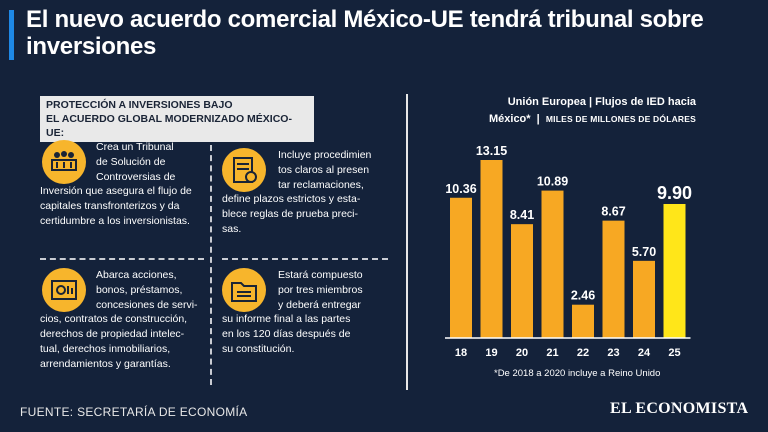 This screenshot has height=432, width=768. I want to click on chart-title-line1: Unión Europea | Flujos de IED hacia, so click(601, 102).